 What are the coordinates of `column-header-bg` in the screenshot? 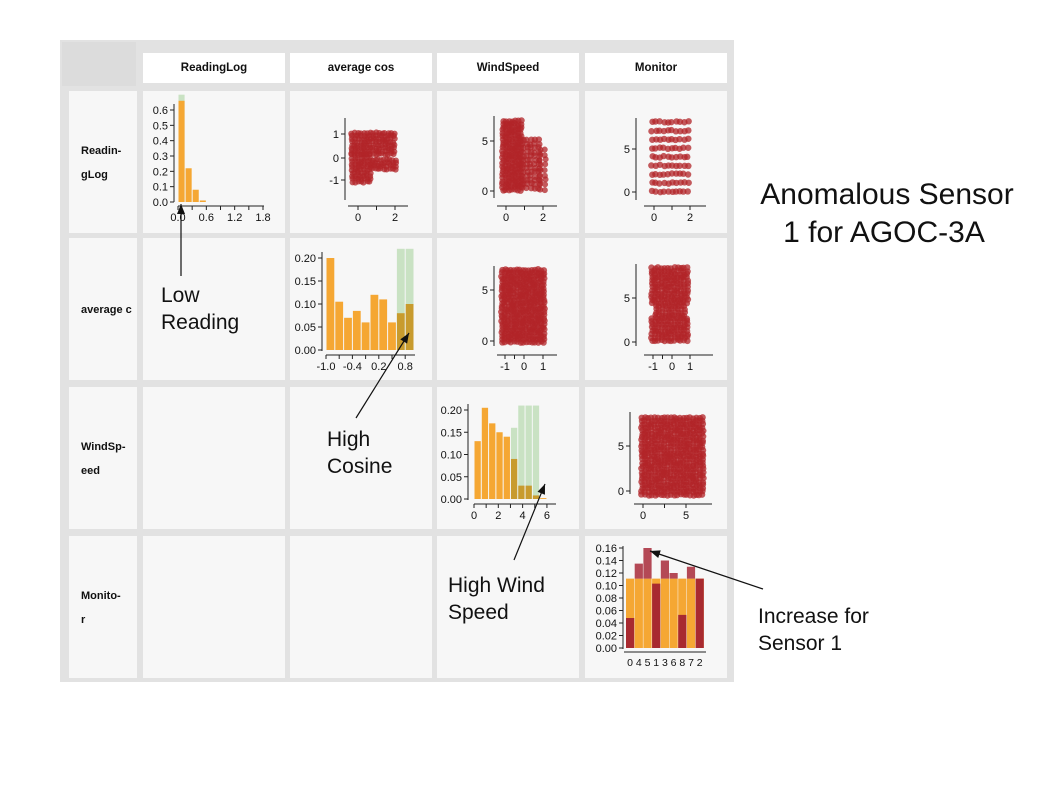 It's located at (656, 68).